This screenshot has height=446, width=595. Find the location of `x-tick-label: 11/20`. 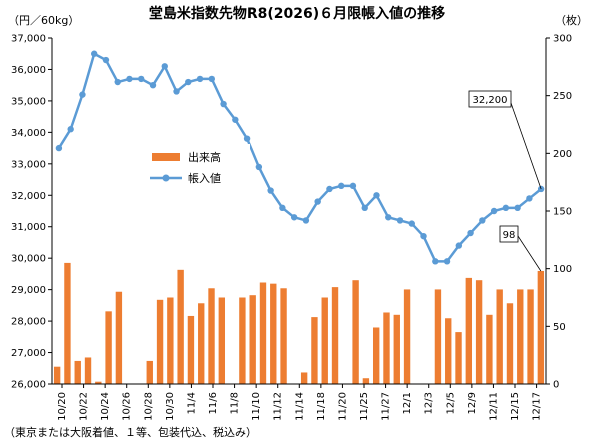

x-tick-label: 11/20 is located at coordinates (342, 406).